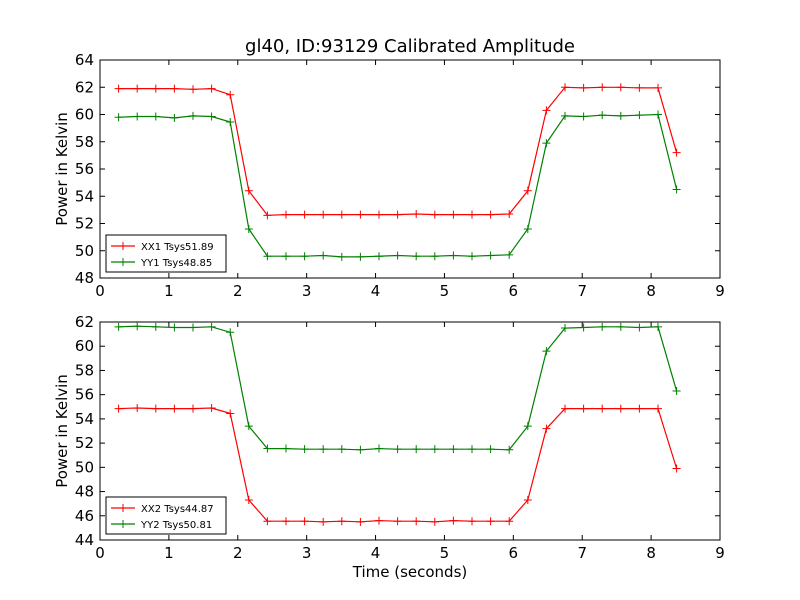 This screenshot has height=600, width=800. I want to click on legend-label: YY2 Tsys50.81, so click(176, 525).